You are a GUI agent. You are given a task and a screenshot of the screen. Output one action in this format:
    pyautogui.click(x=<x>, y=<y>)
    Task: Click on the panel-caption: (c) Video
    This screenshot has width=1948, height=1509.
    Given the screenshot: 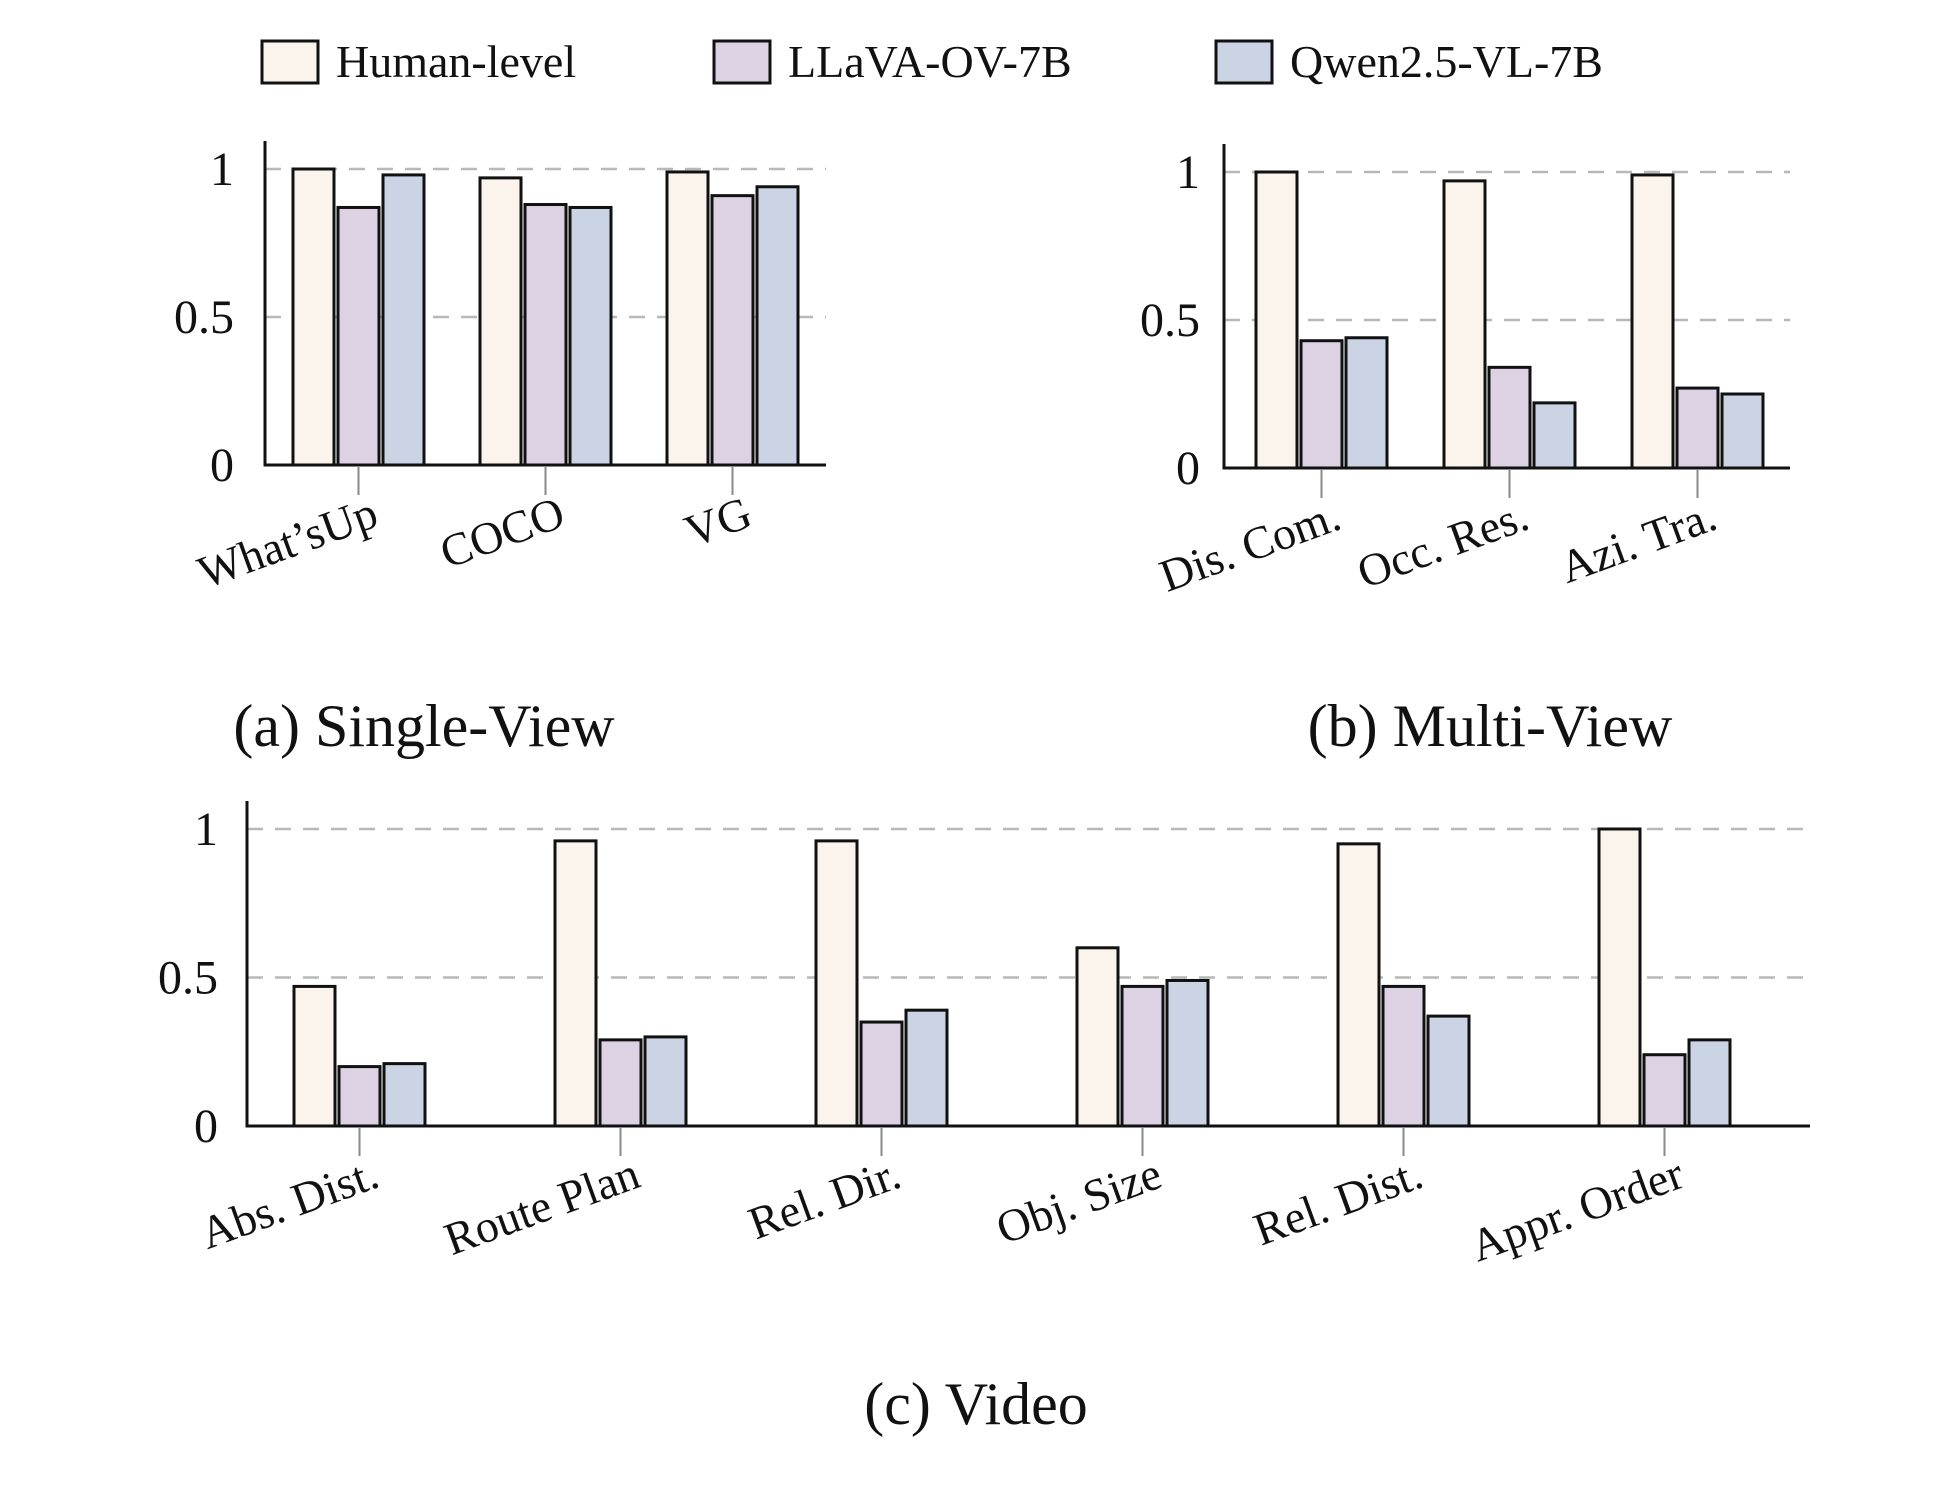 What is the action you would take?
    pyautogui.click(x=976, y=1404)
    